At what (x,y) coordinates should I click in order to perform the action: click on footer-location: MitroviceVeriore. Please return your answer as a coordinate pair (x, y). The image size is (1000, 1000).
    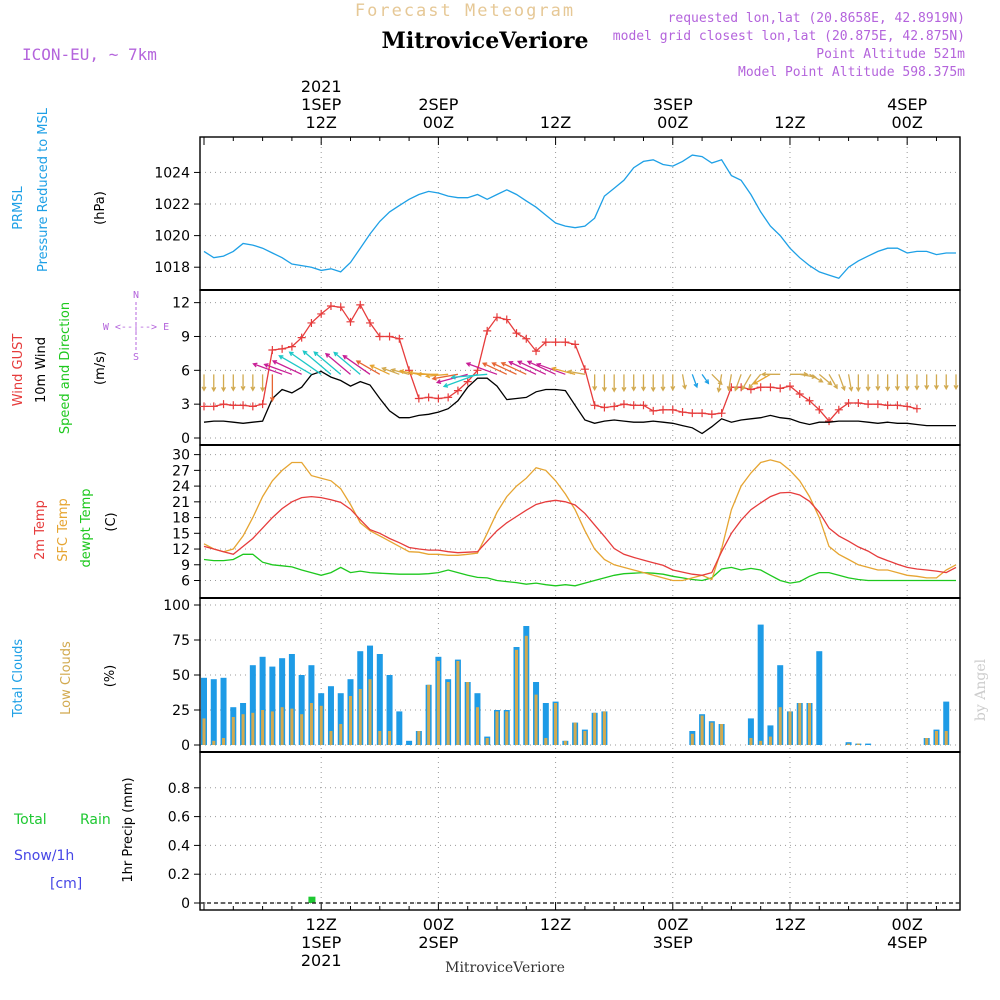
    Looking at the image, I should click on (505, 968).